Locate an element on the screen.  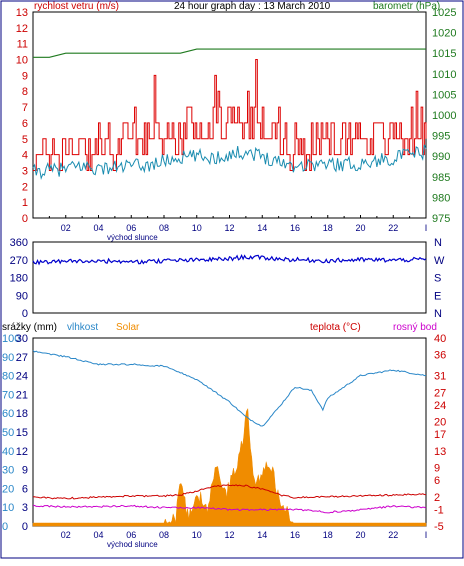
direction-y-tick-label: 90 is located at coordinates (22, 296).